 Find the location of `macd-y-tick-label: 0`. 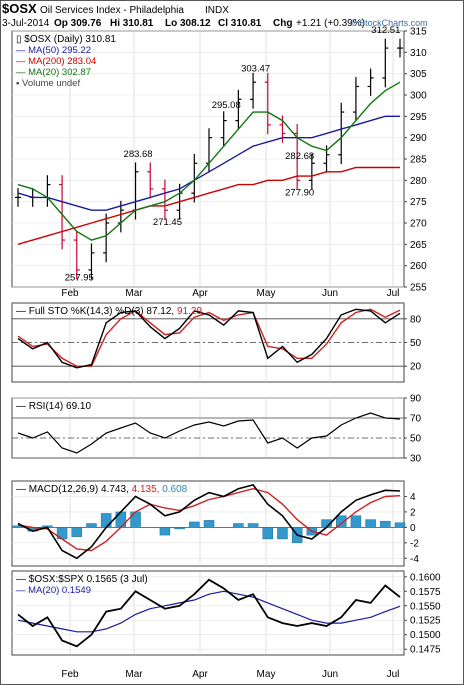

macd-y-tick-label: 0 is located at coordinates (413, 528).